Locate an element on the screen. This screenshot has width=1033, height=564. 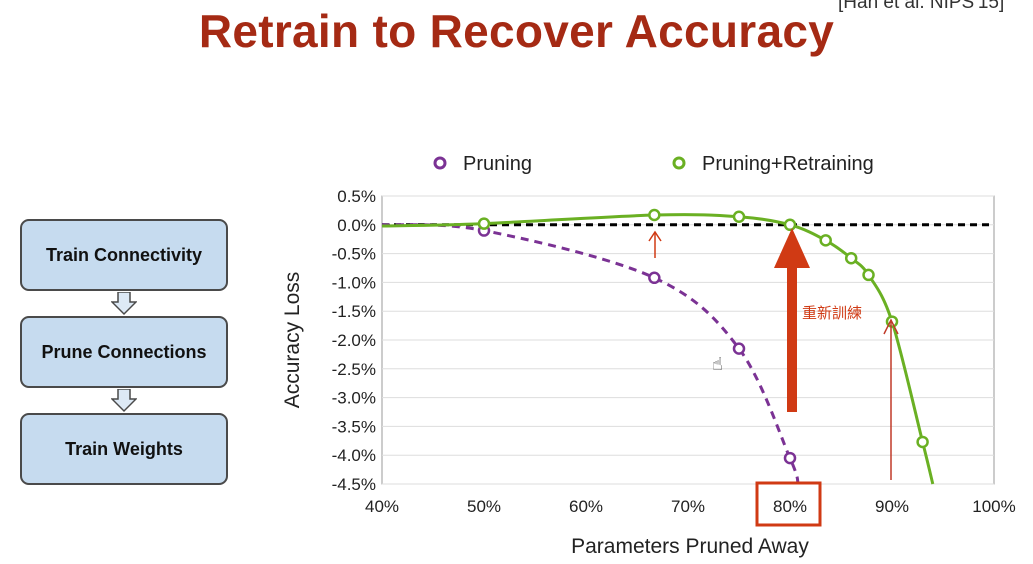
y-tick-label: -2.5% is located at coordinates (354, 369).